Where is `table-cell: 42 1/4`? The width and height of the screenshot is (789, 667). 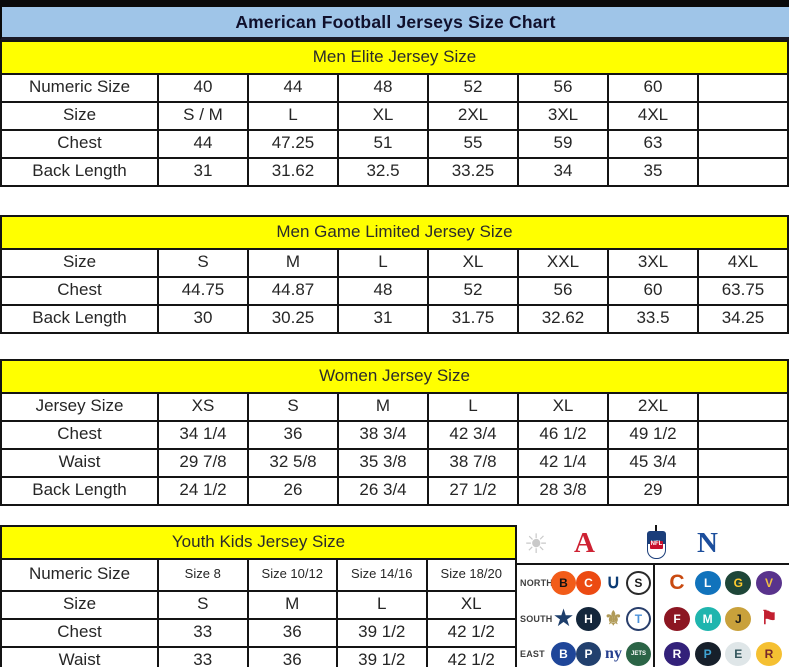
table-cell: 42 1/4 is located at coordinates (562, 463).